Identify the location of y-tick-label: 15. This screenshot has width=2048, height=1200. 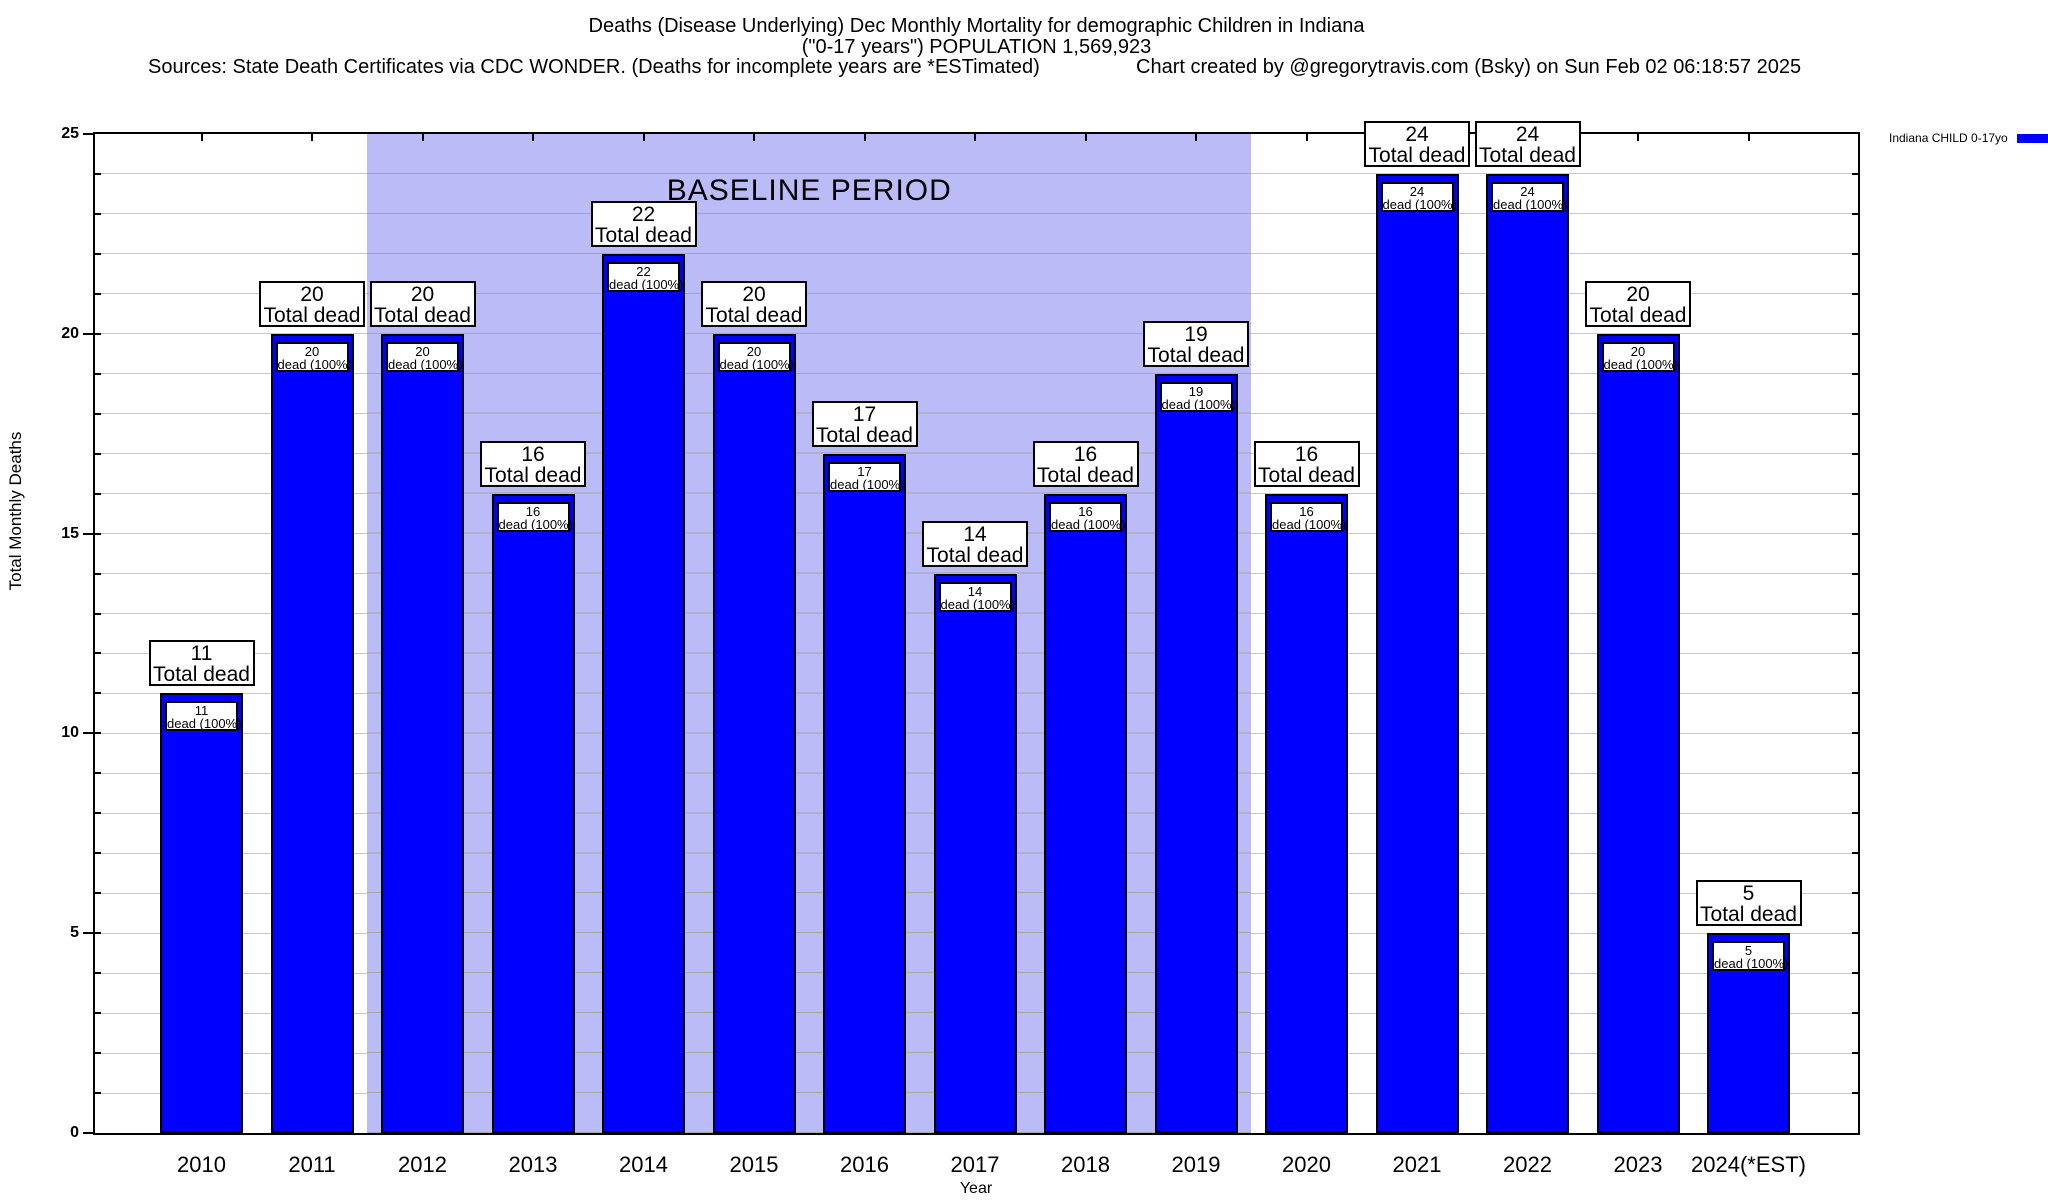
(70, 533).